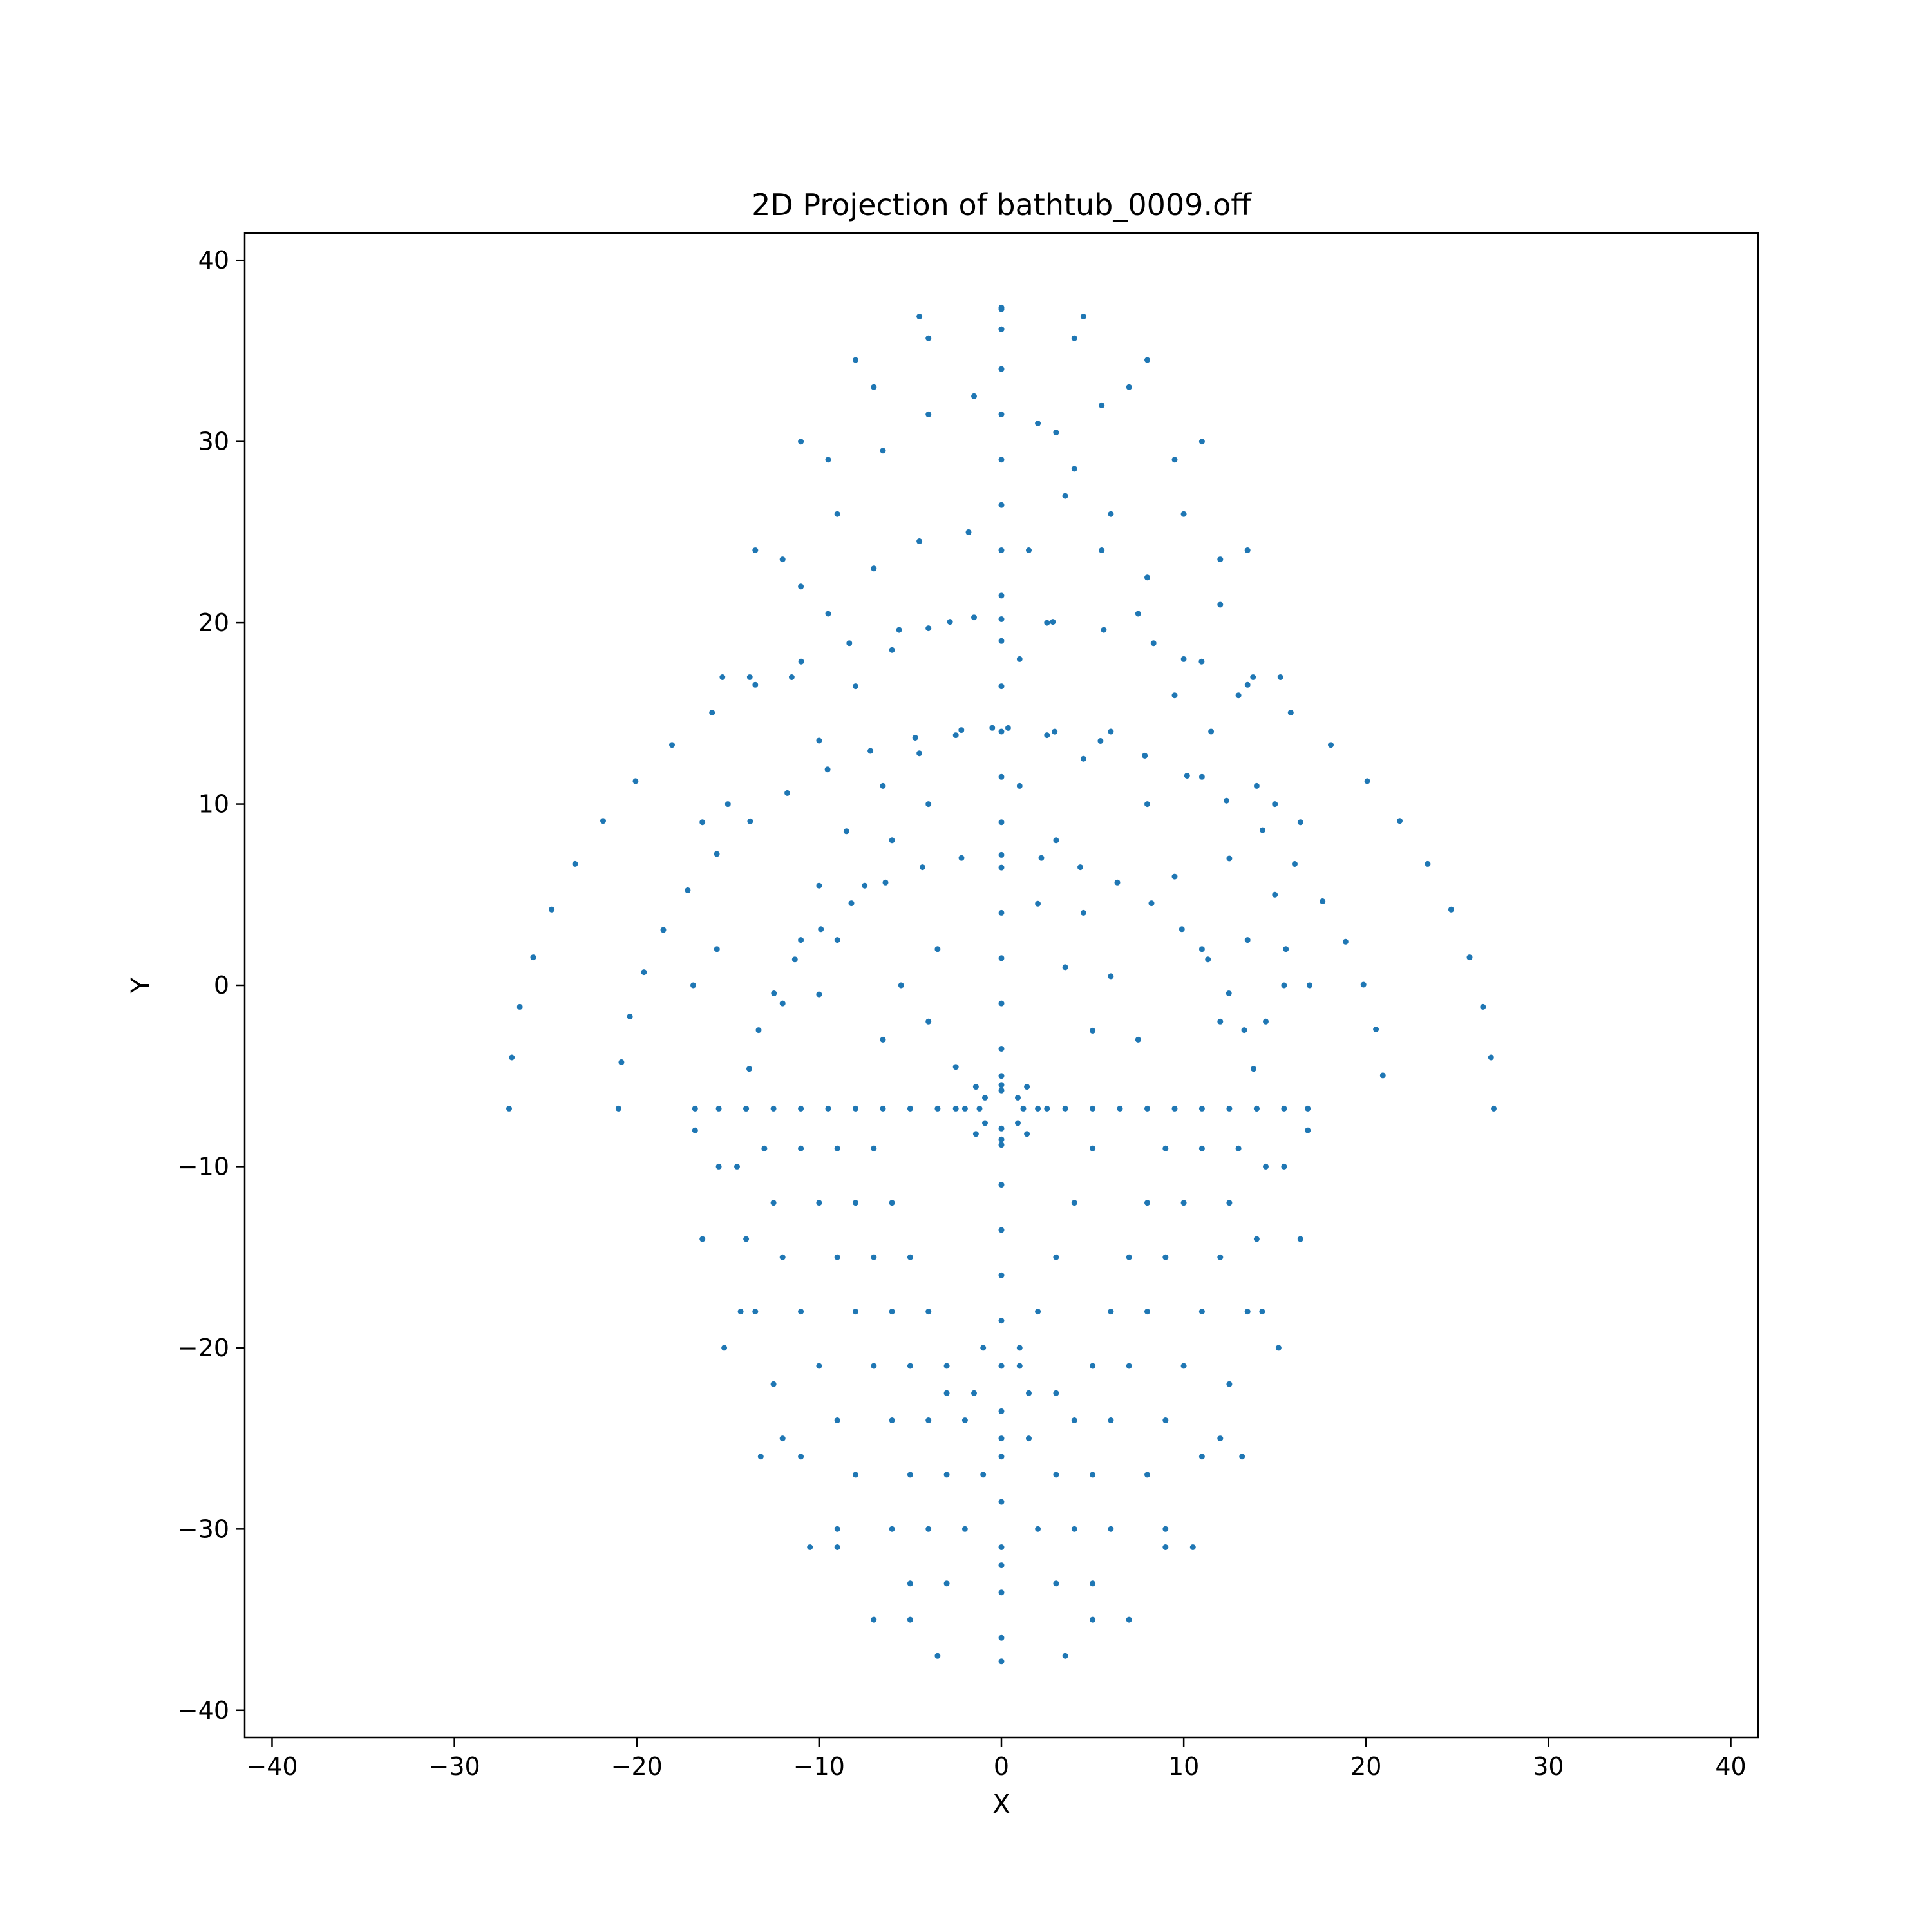 The height and width of the screenshot is (1932, 1932). I want to click on x-tick-label: 10, so click(1183, 1766).